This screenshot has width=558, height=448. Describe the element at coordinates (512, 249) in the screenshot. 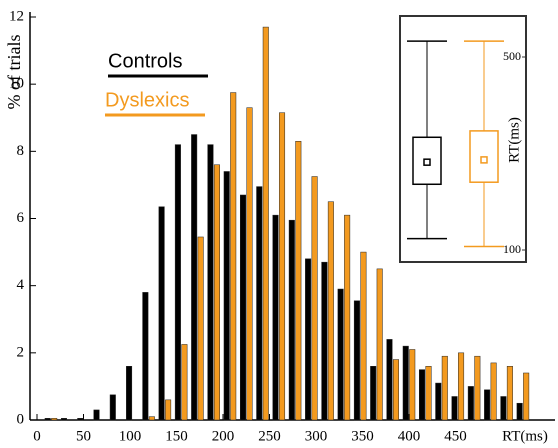

I see `inset-y-tick-label: 100` at that location.